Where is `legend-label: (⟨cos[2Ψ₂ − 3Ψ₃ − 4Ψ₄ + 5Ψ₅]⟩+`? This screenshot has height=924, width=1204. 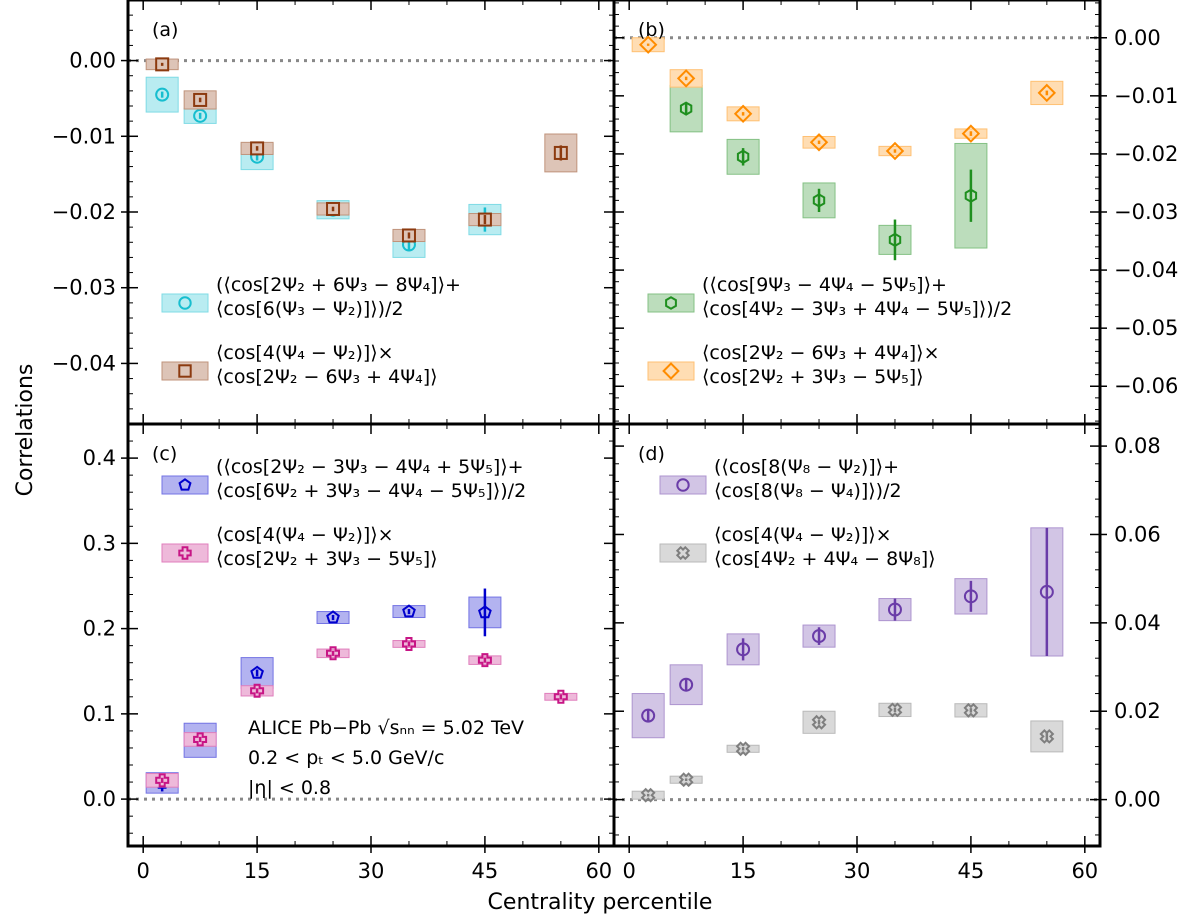
legend-label: (⟨cos[2Ψ₂ − 3Ψ₃ − 4Ψ₄ + 5Ψ₅]⟩+ is located at coordinates (370, 467).